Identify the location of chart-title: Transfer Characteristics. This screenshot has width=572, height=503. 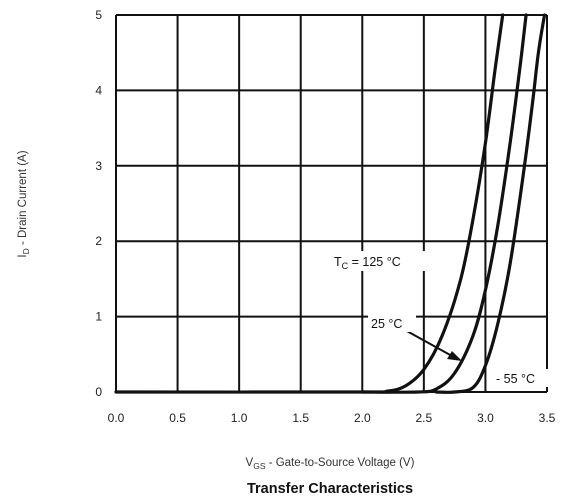
(330, 489).